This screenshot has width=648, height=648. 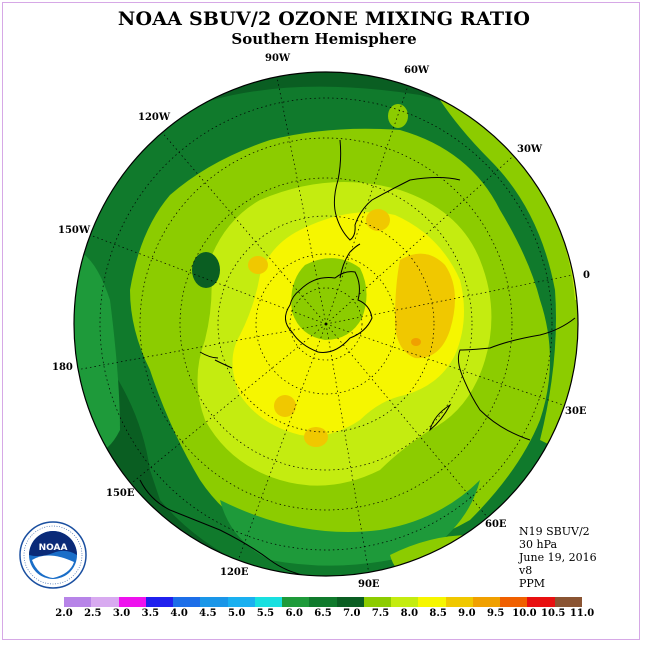 What do you see at coordinates (206, 270) in the screenshot?
I see `ozone-low-blob-west` at bounding box center [206, 270].